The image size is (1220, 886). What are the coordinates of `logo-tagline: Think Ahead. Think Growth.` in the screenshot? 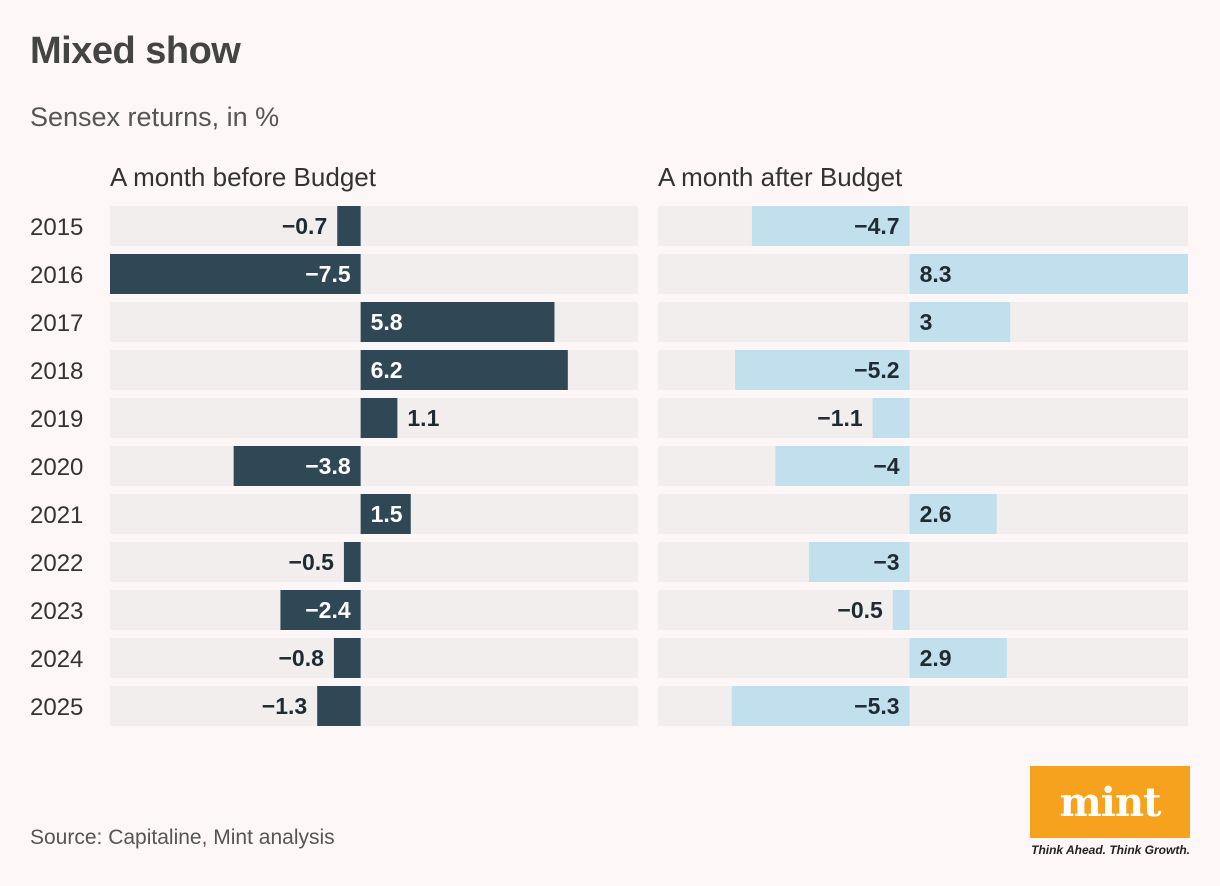 It's located at (1110, 850).